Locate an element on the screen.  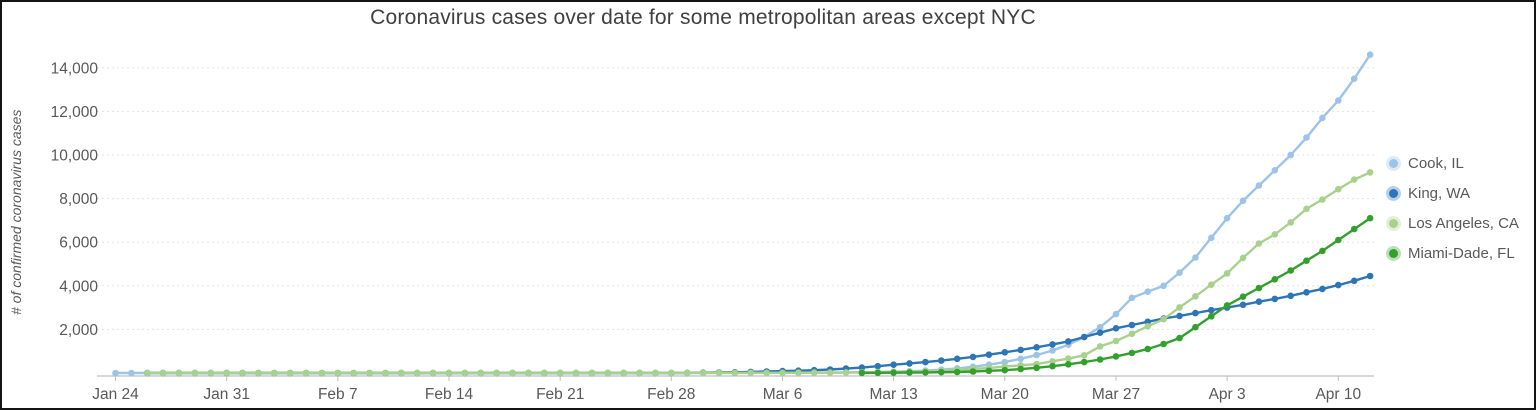
x-tick-label: Mar 13 is located at coordinates (893, 394).